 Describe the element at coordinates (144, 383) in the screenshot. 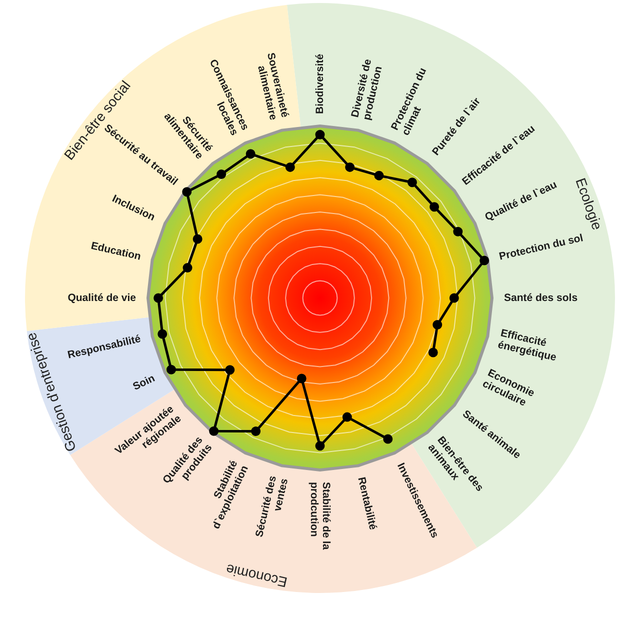

I see `spoke-label: Soin` at that location.